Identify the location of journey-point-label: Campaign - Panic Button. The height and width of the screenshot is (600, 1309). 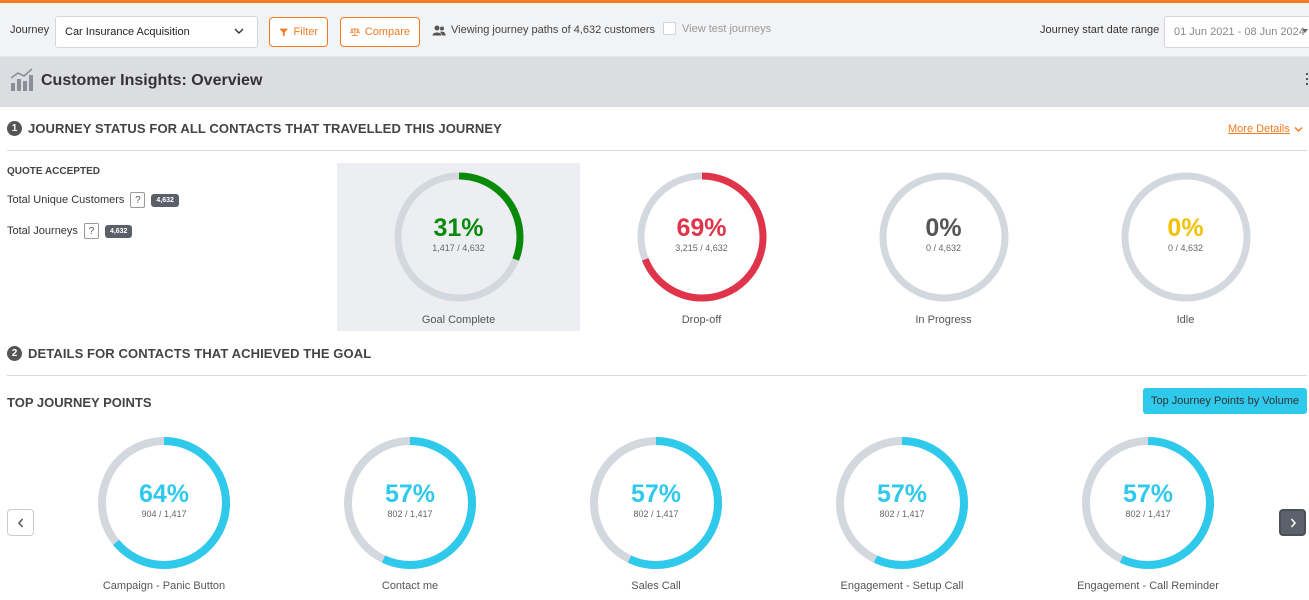
(164, 586).